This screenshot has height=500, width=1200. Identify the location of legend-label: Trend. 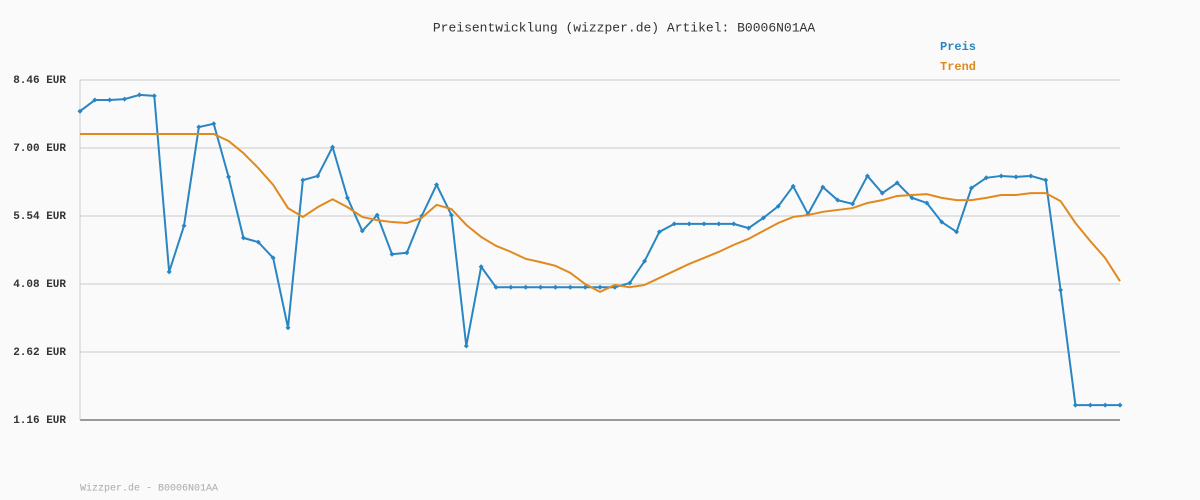
(958, 67).